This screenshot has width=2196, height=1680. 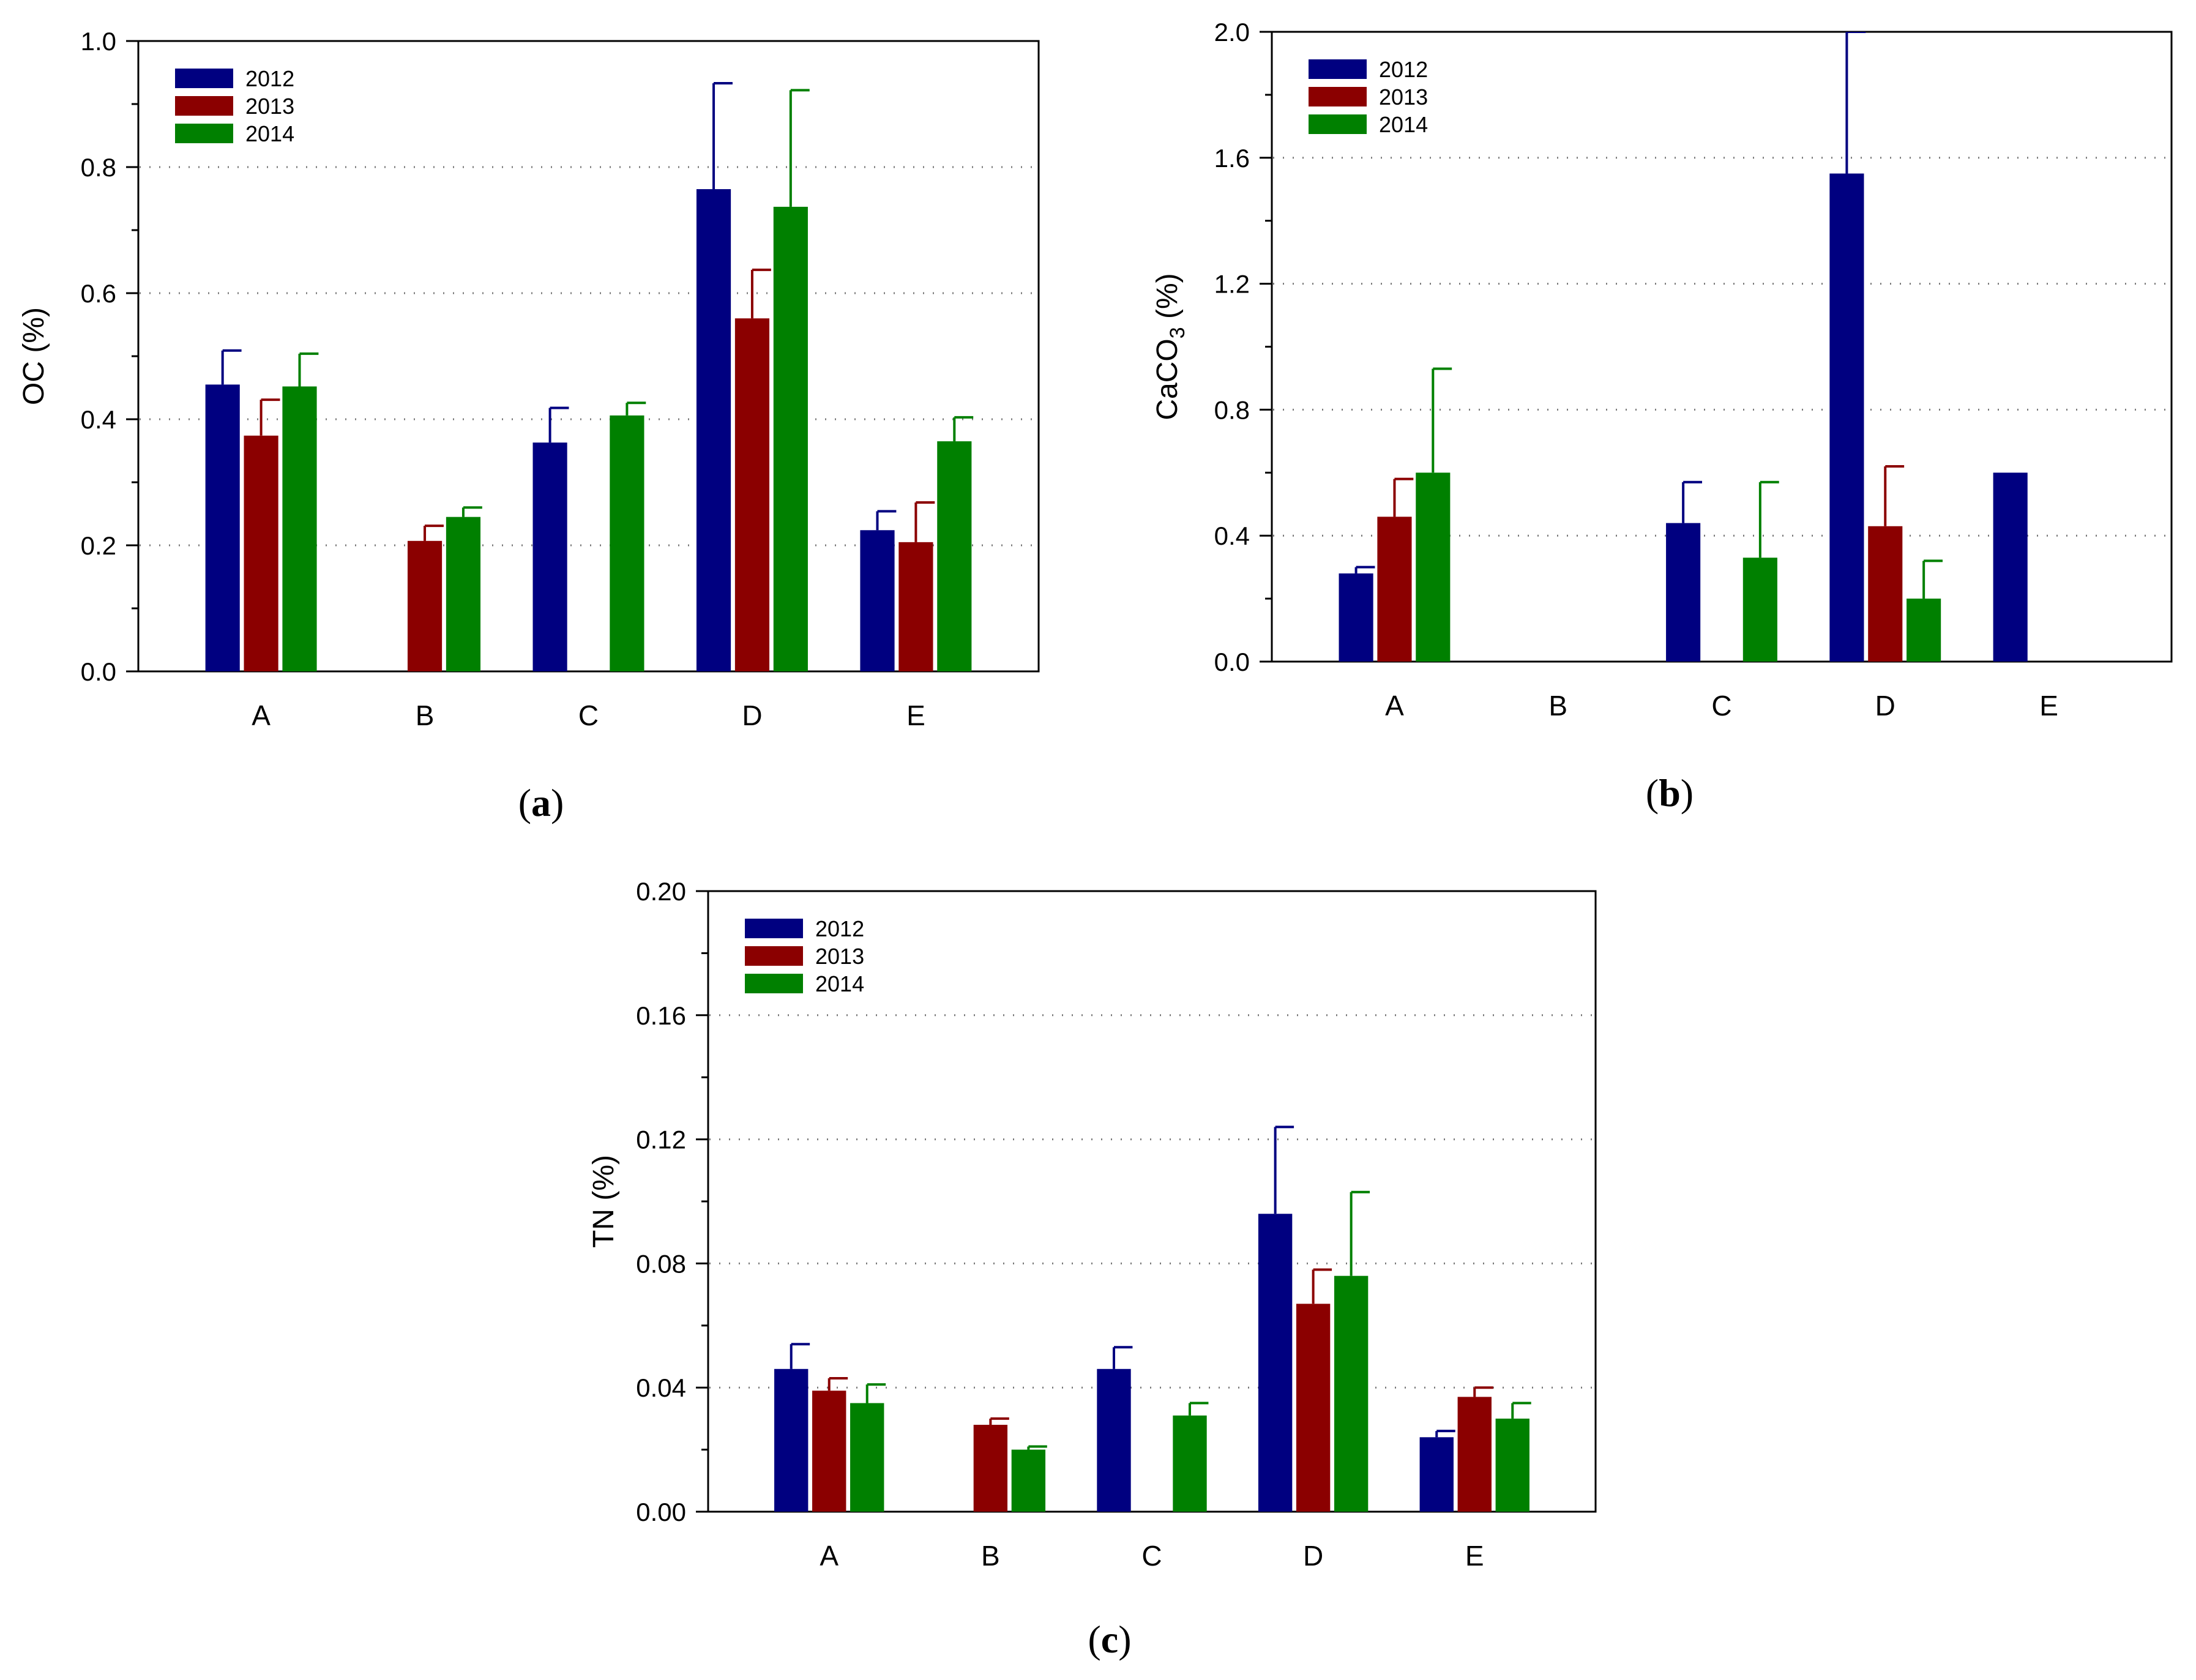 I want to click on y-tick-label: 0.20, so click(x=661, y=891).